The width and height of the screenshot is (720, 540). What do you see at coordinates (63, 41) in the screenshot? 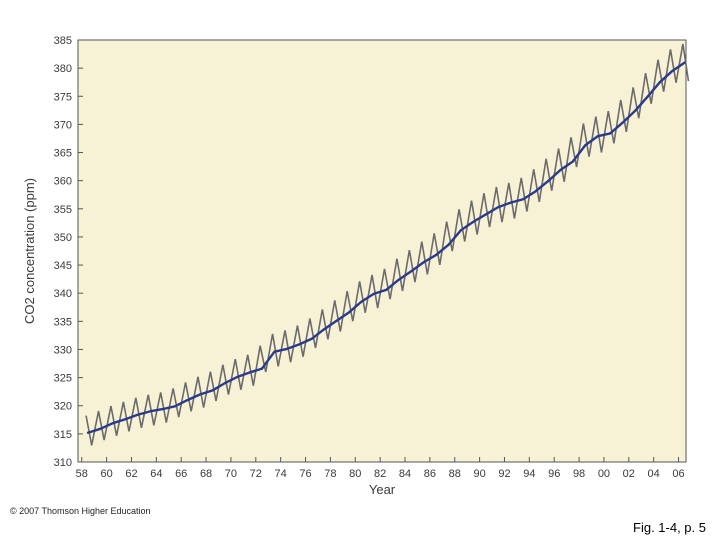
I see `y-tick-label: 385` at bounding box center [63, 41].